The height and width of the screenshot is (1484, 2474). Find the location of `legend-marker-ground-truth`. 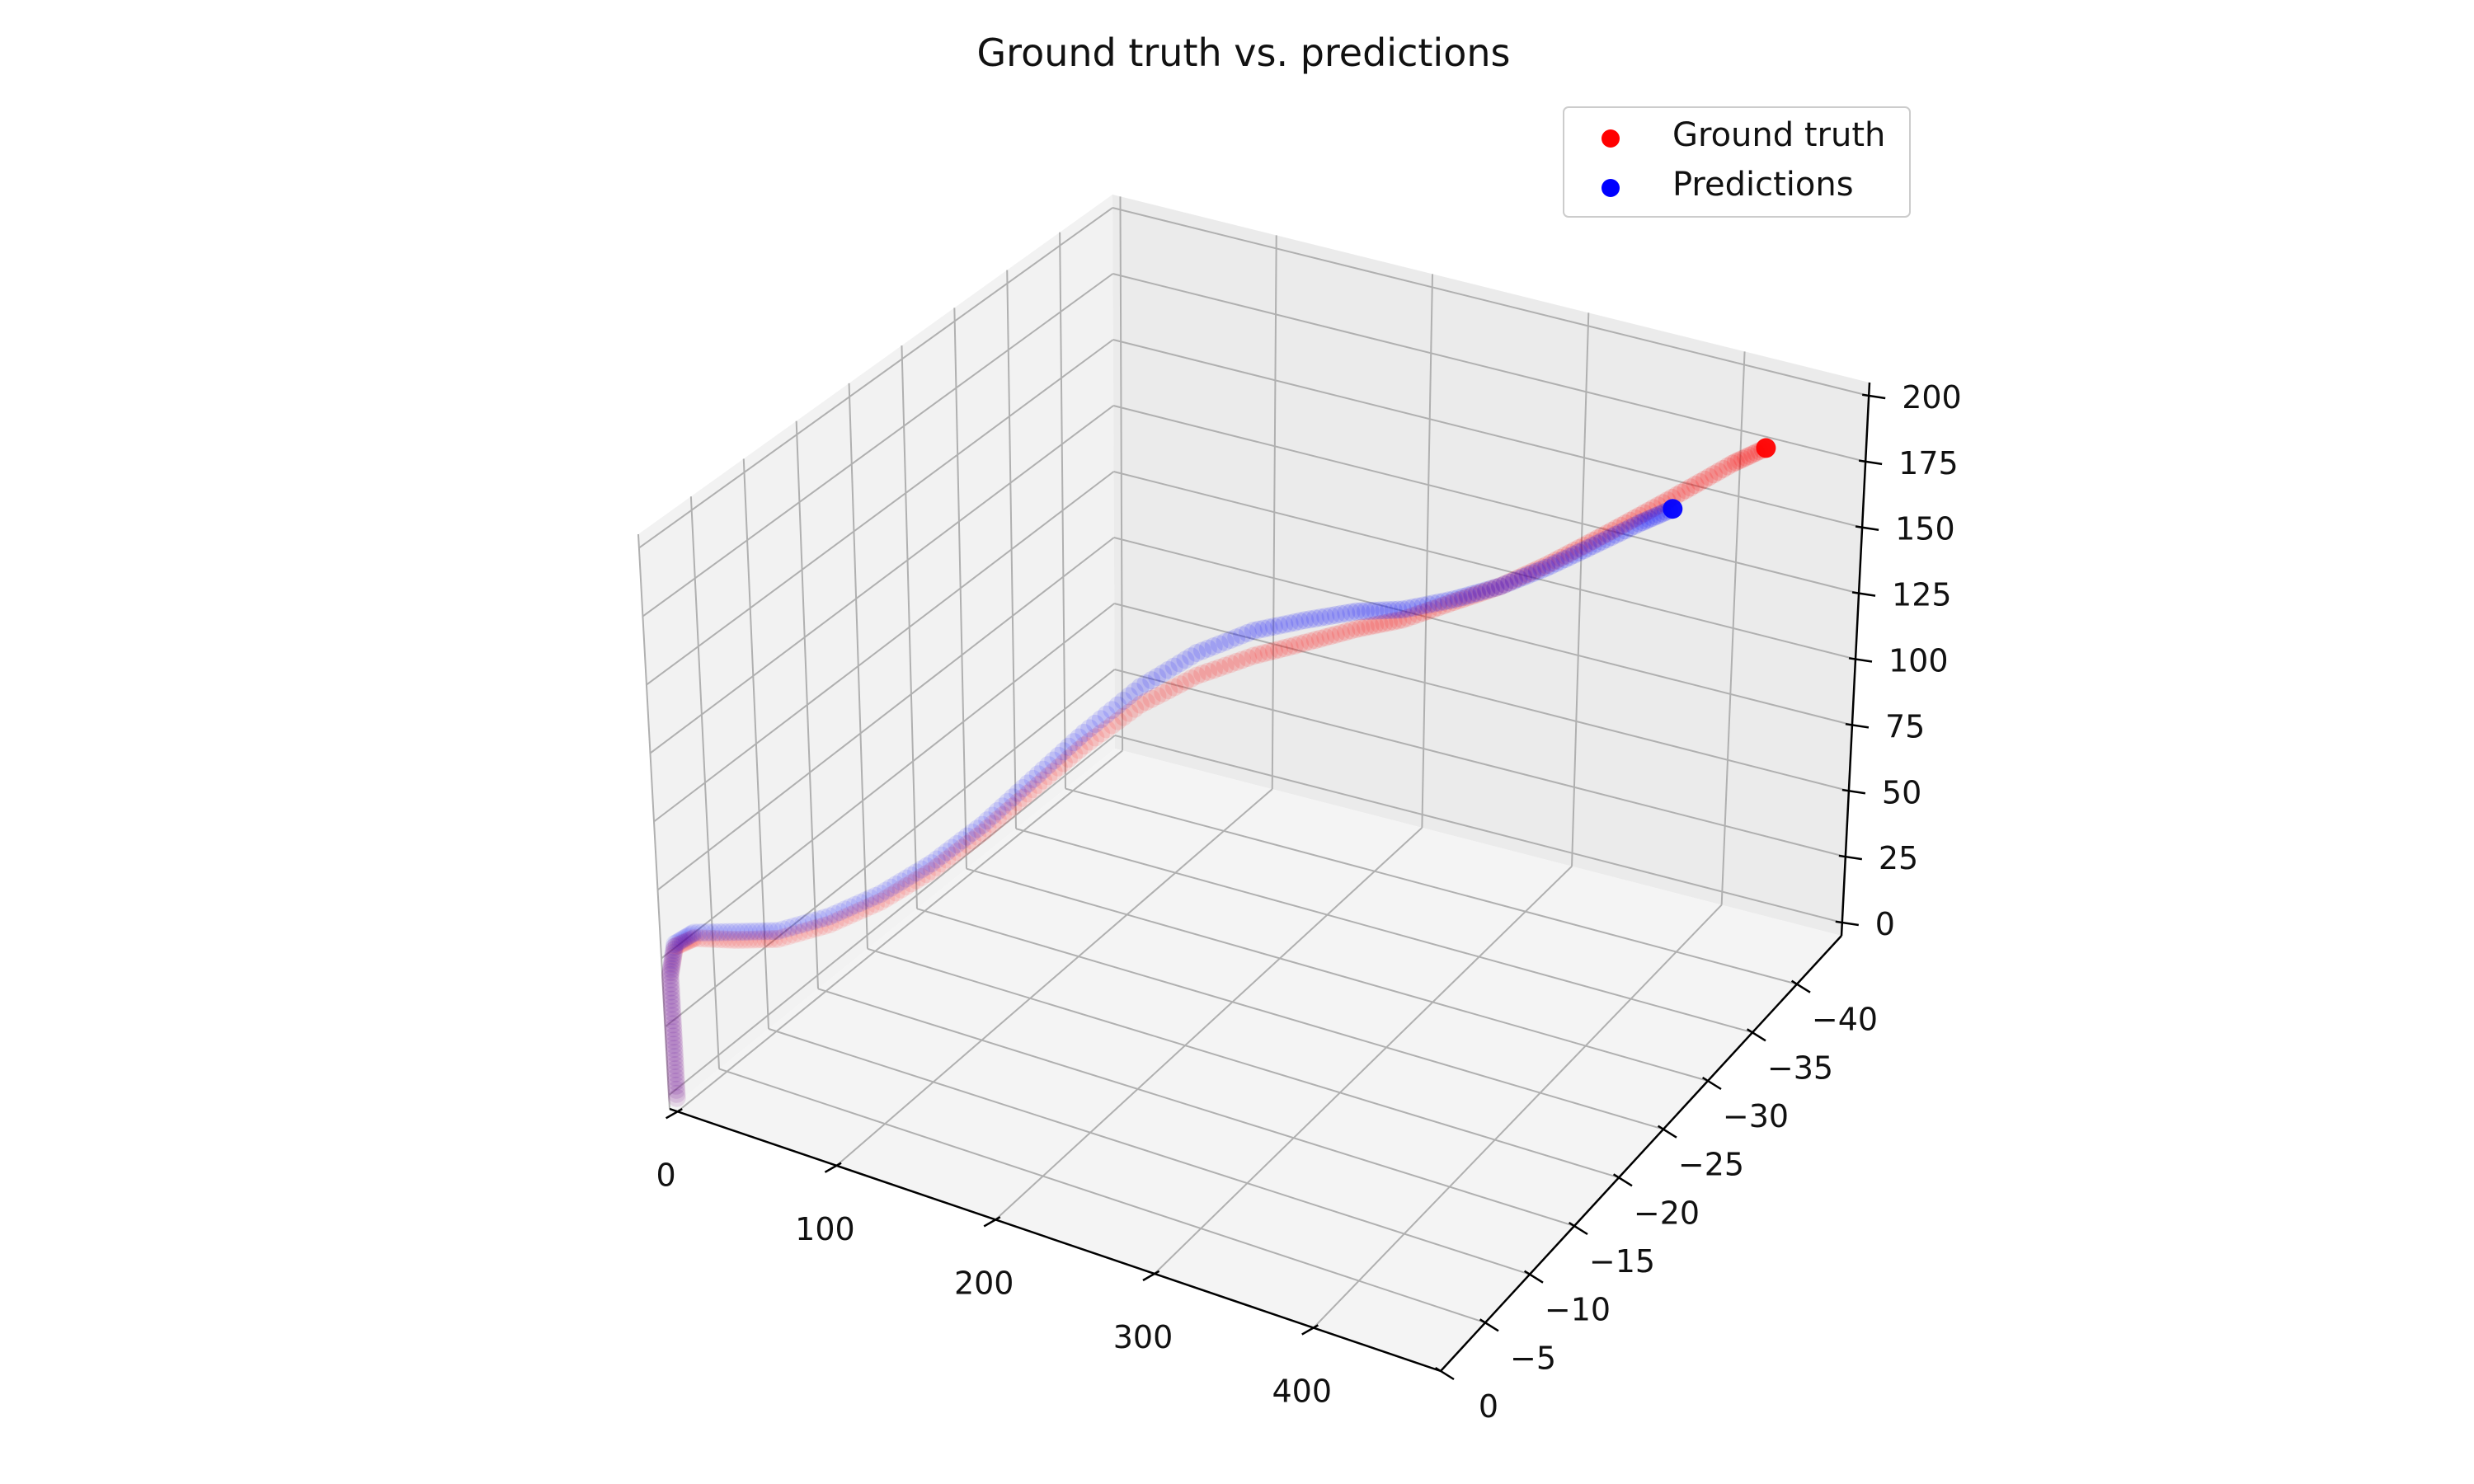

legend-marker-ground-truth is located at coordinates (1611, 138).